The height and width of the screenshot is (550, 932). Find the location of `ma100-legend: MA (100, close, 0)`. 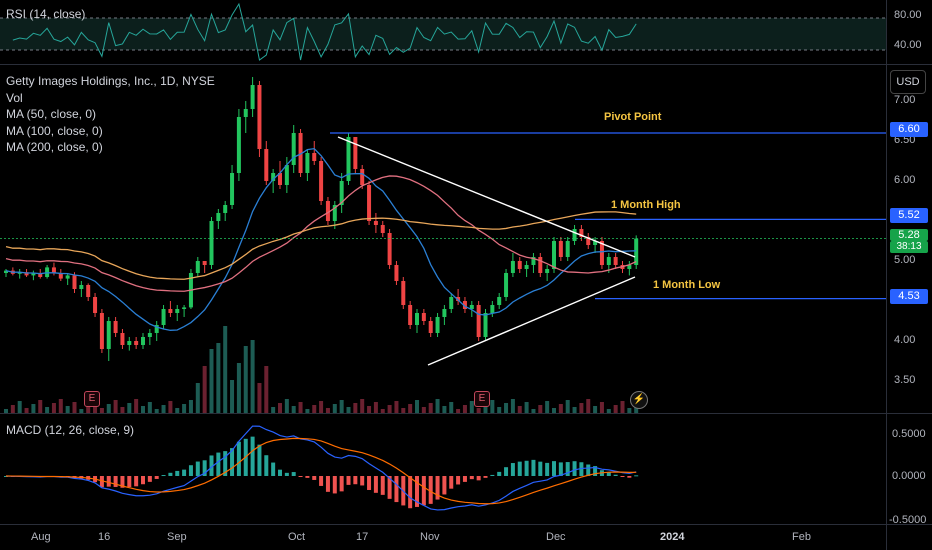

ma100-legend: MA (100, close, 0) is located at coordinates (54, 130).